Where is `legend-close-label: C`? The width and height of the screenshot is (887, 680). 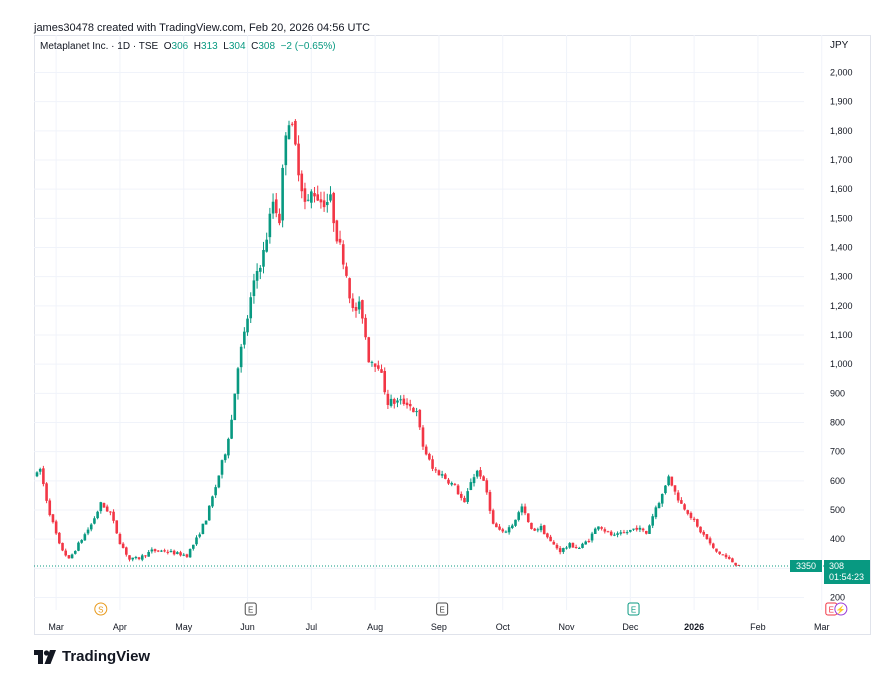 legend-close-label: C is located at coordinates (255, 46).